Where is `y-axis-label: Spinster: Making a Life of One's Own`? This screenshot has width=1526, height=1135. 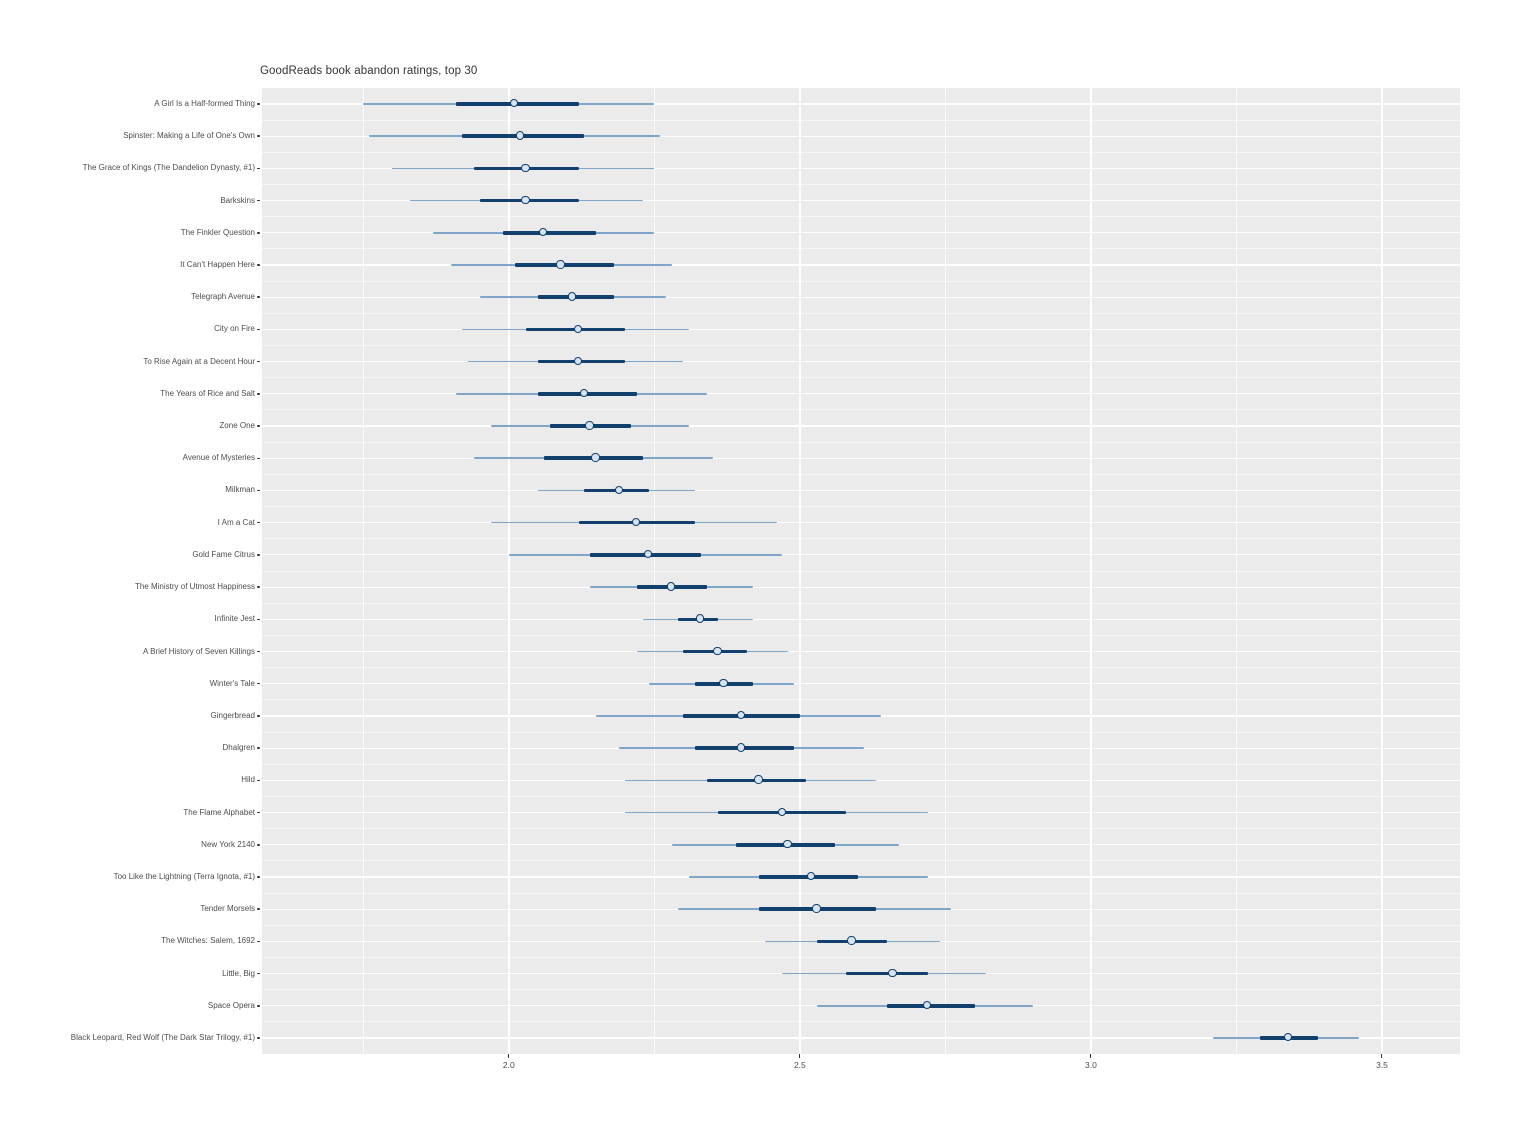
y-axis-label: Spinster: Making a Life of One's Own is located at coordinates (189, 136).